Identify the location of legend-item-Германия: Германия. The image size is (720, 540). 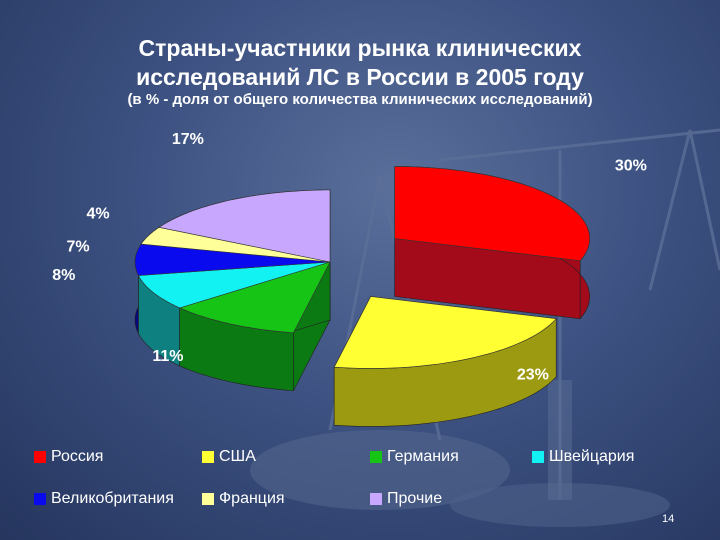
(451, 457).